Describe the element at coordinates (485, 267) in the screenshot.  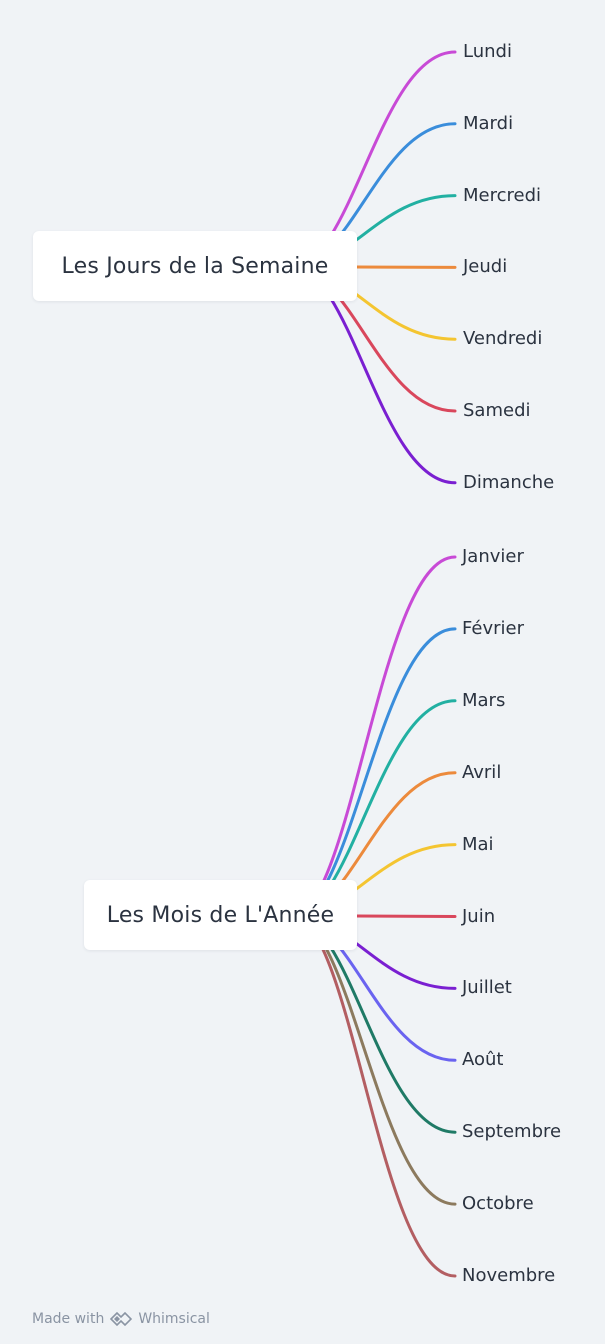
I see `leaf-node: Jeudi` at that location.